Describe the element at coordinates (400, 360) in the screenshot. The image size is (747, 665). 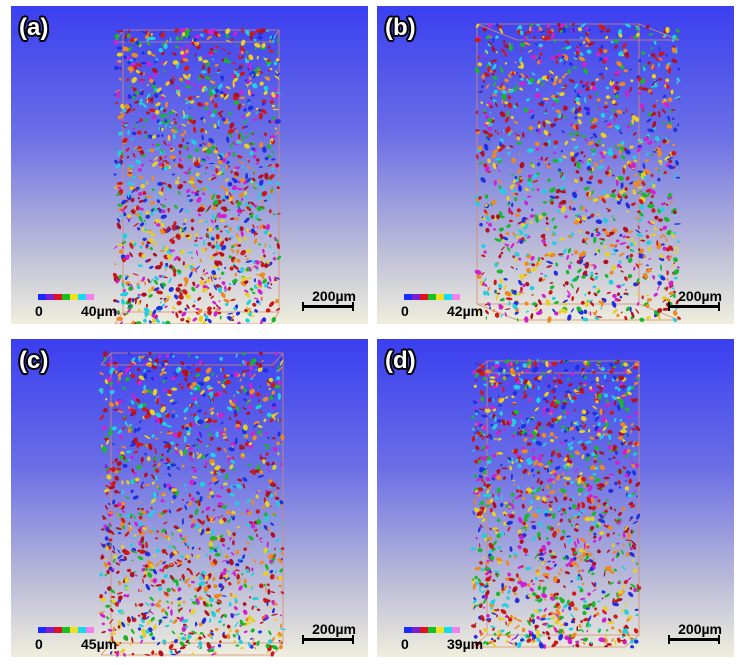
I see `panel-label: (d)` at that location.